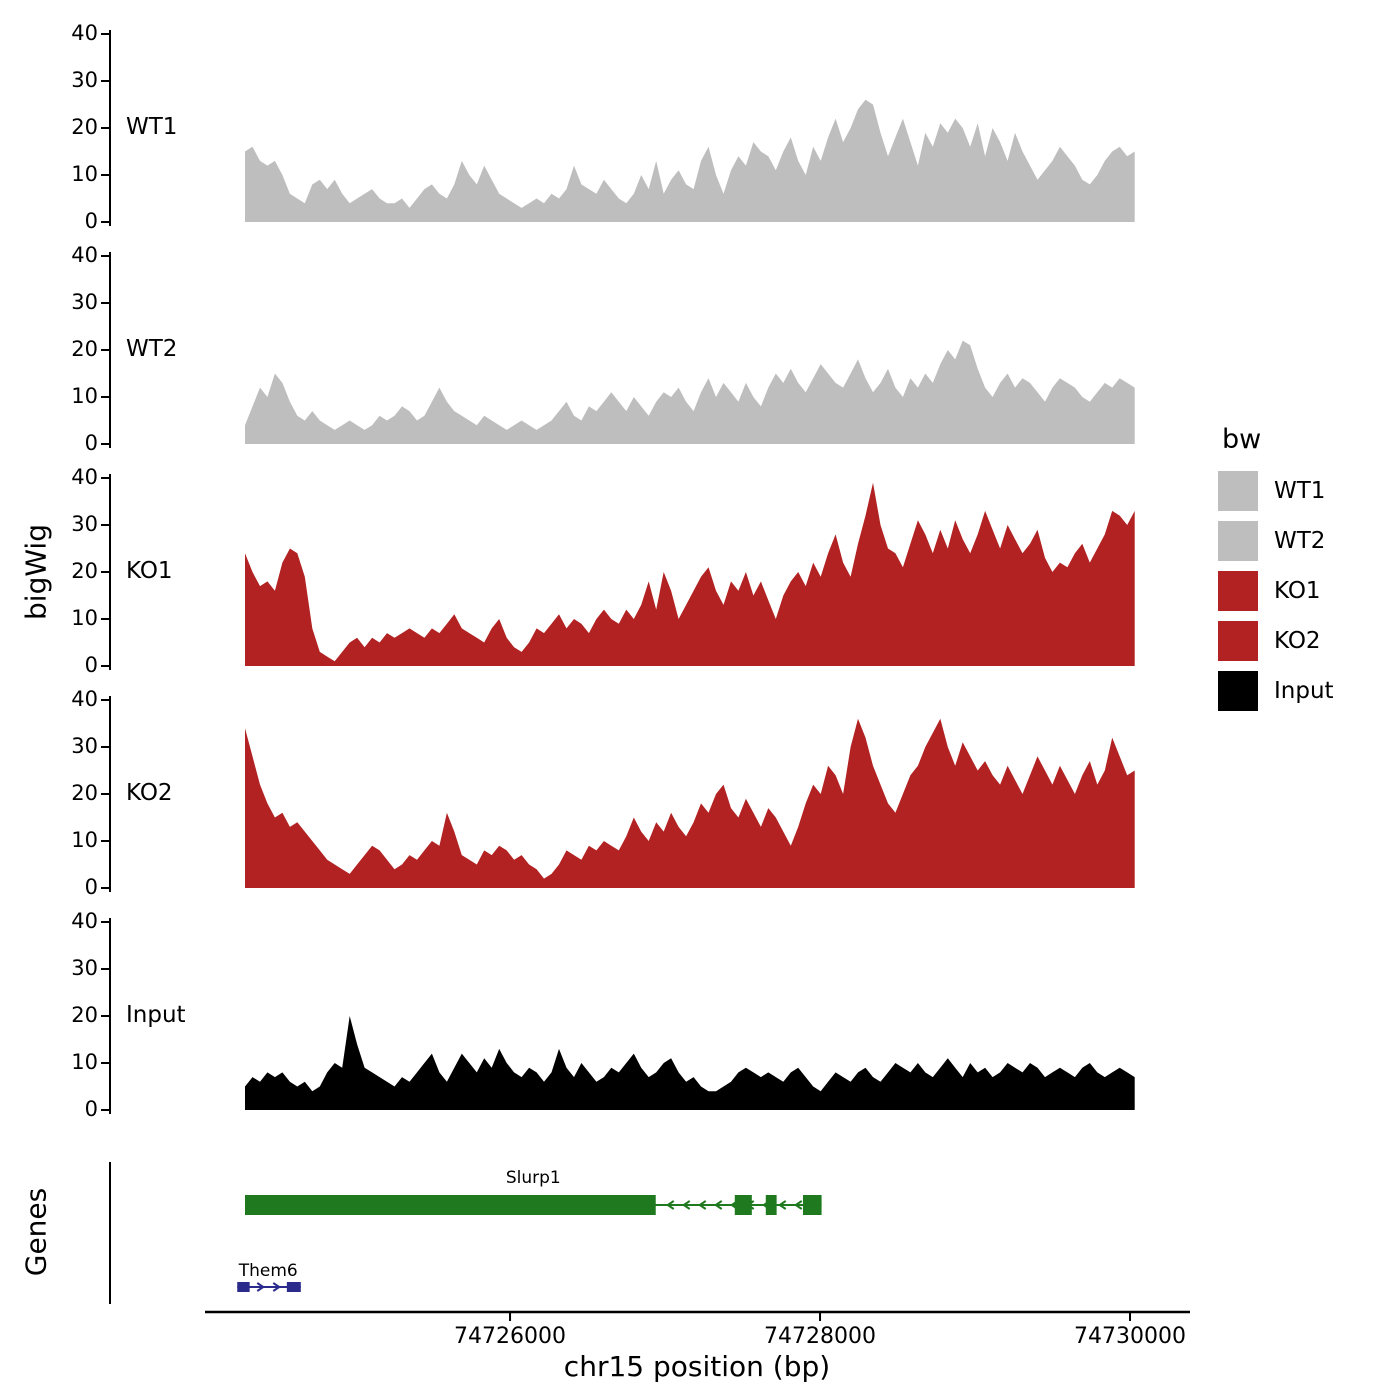 The image size is (1400, 1400). What do you see at coordinates (690, 803) in the screenshot?
I see `coverage-area-KO2` at bounding box center [690, 803].